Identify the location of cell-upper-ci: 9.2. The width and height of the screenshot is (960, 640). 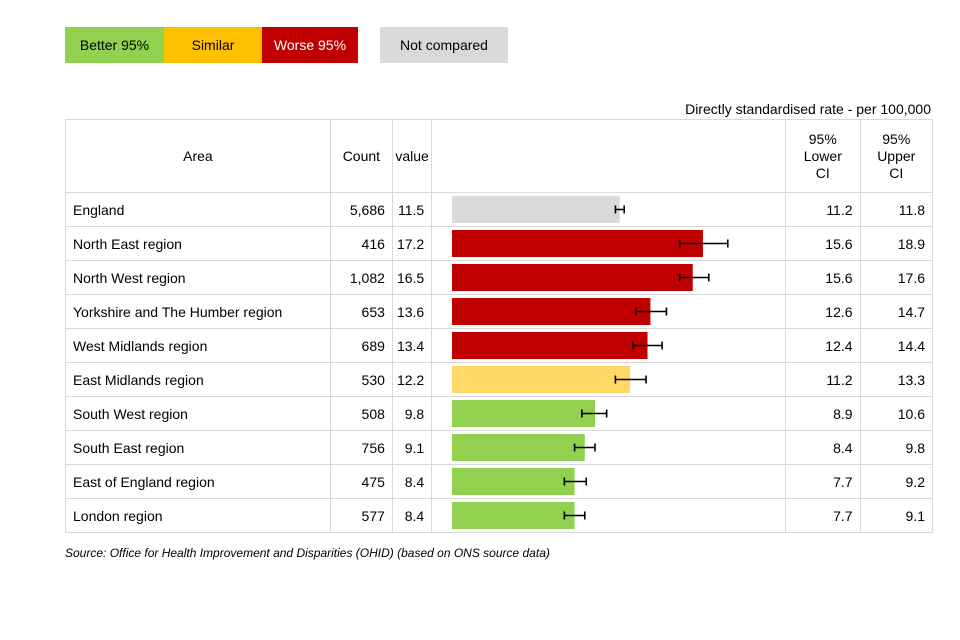
(896, 481).